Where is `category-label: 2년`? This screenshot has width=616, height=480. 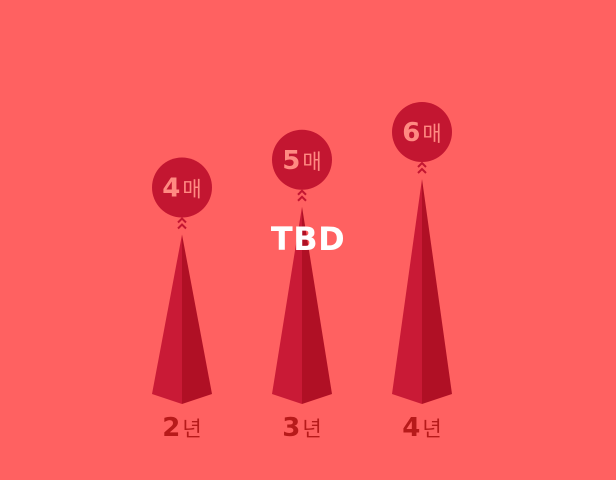
category-label: 2년 is located at coordinates (181, 428).